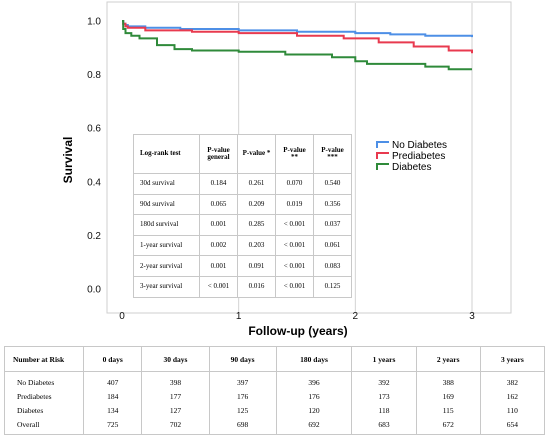 Image resolution: width=550 pixels, height=435 pixels. Describe the element at coordinates (44, 426) in the screenshot. I see `risk-cell: Overall` at that location.